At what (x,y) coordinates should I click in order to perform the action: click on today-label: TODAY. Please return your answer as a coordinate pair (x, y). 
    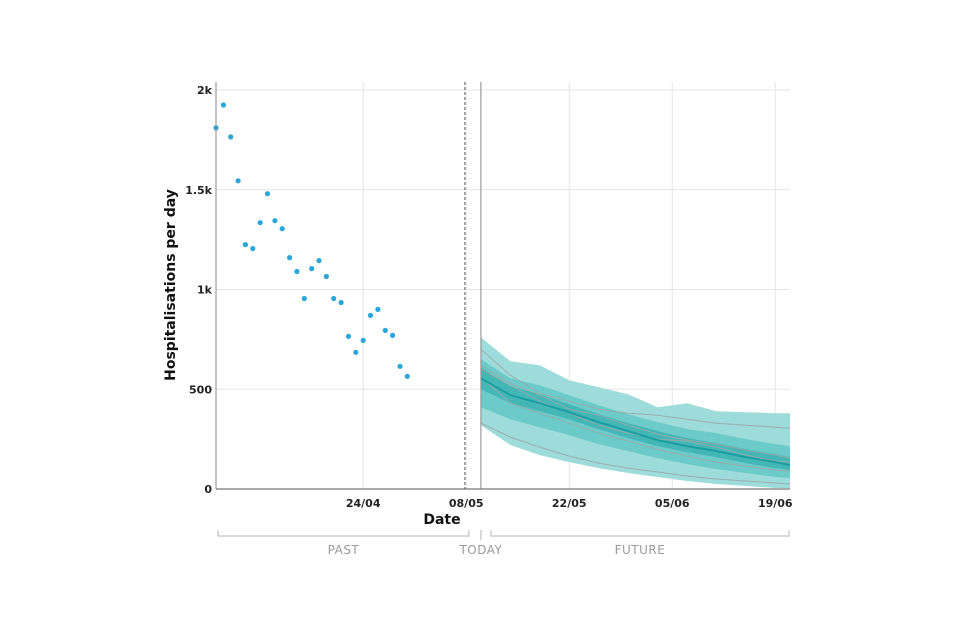
    Looking at the image, I should click on (480, 550).